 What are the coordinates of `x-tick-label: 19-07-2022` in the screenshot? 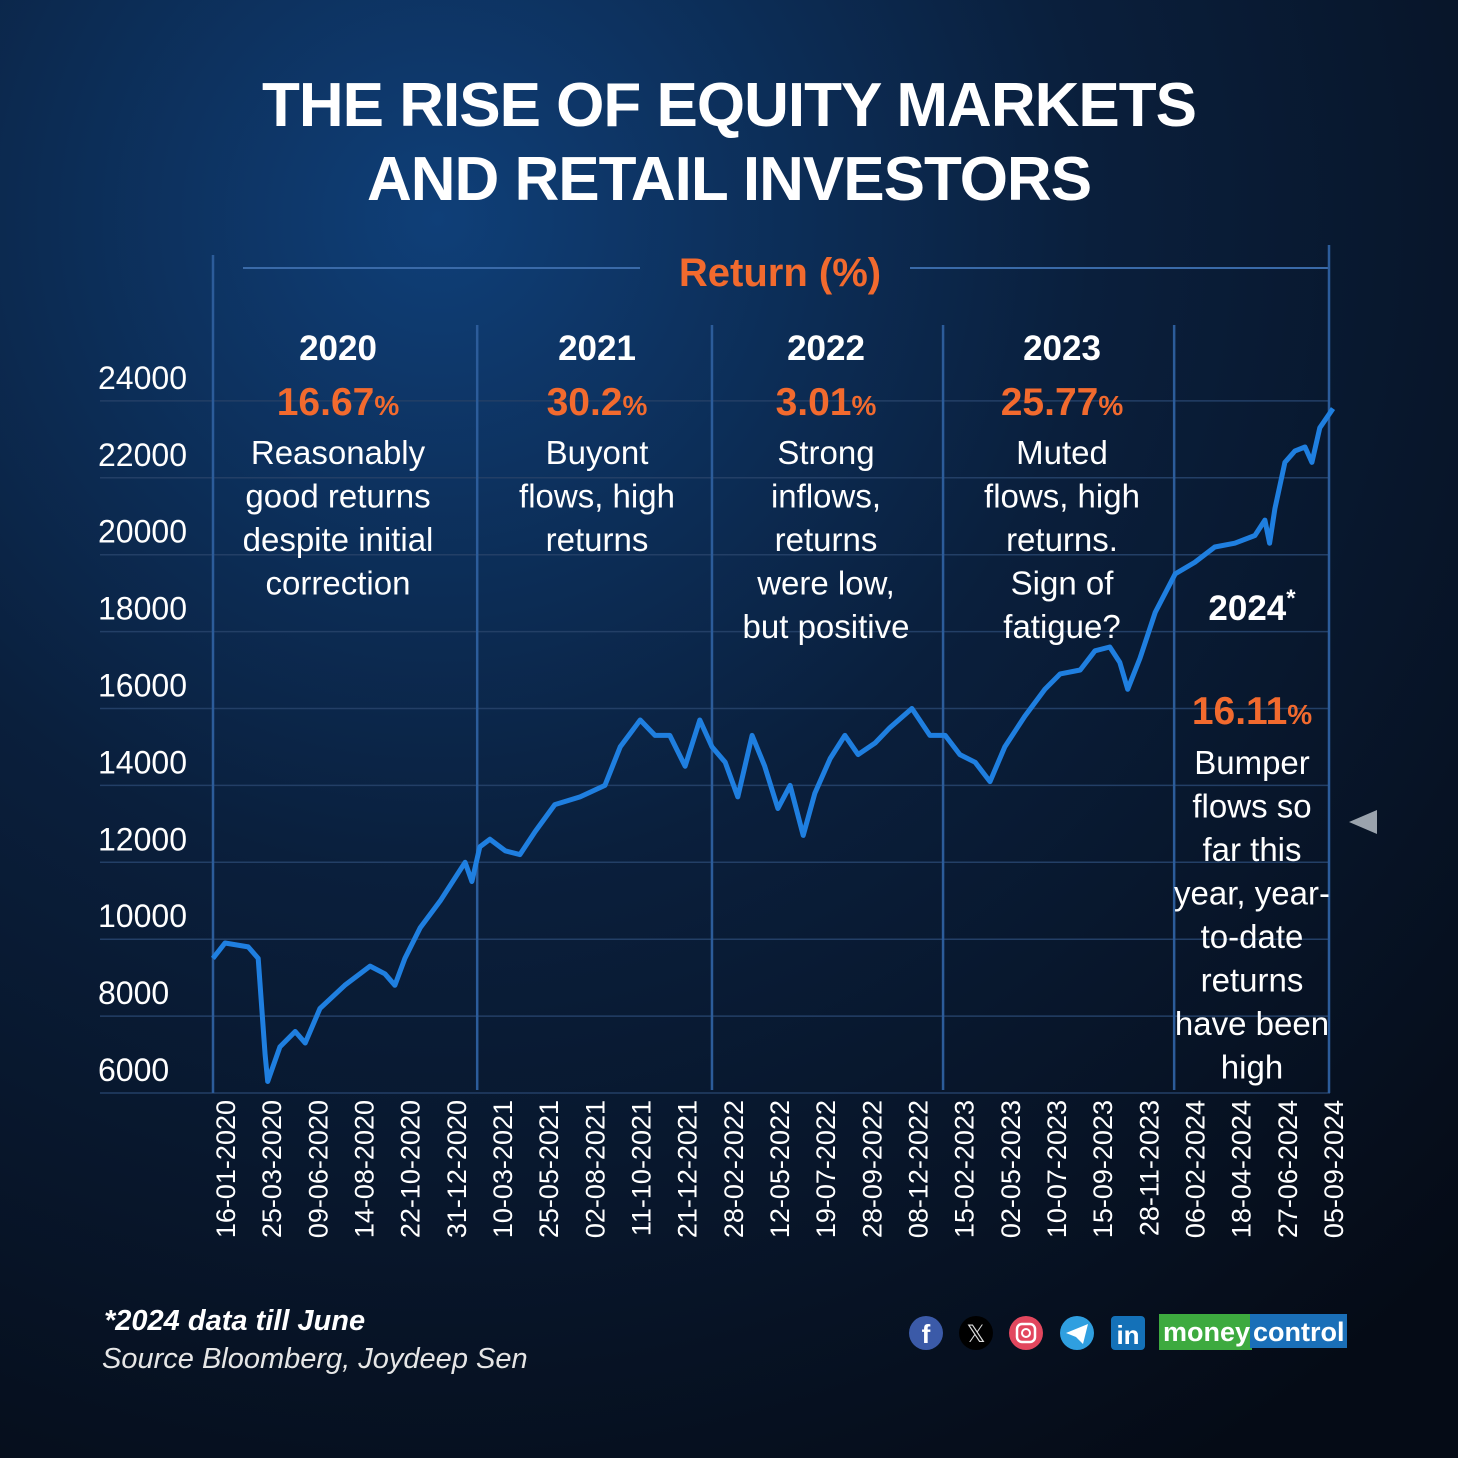 It's located at (826, 1169).